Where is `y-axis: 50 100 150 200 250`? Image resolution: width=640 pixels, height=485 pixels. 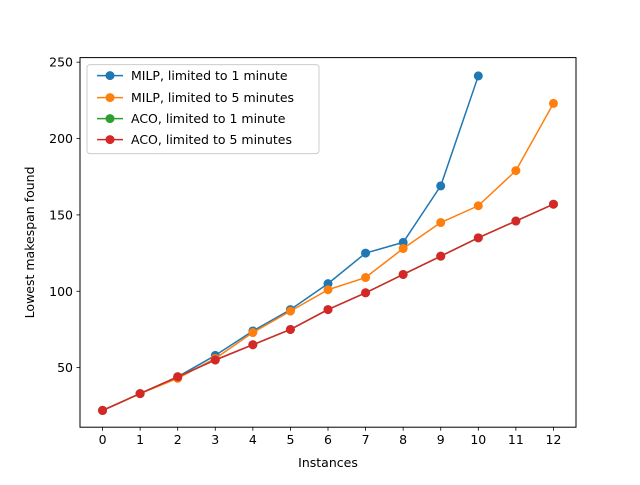
y-axis: 50 100 150 200 250 is located at coordinates (64, 215).